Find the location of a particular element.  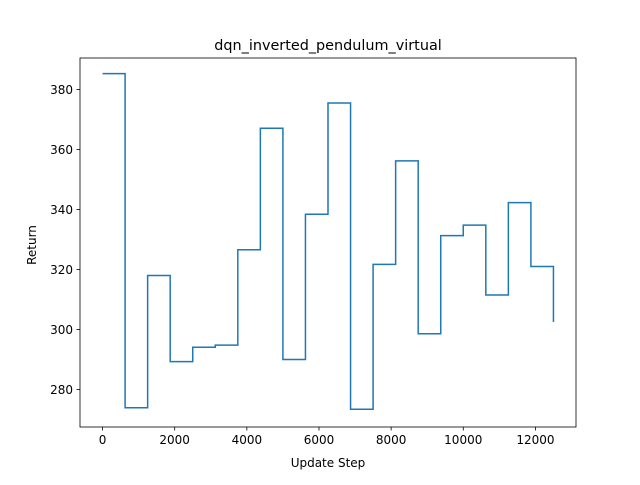

chart-title: dqn_inverted_pendulum_virtual is located at coordinates (328, 46).